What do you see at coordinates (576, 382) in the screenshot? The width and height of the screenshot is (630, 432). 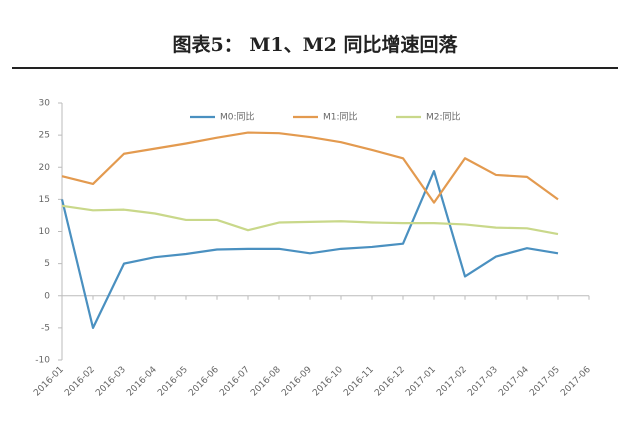 I see `x-tick-label: 2017-06` at bounding box center [576, 382].